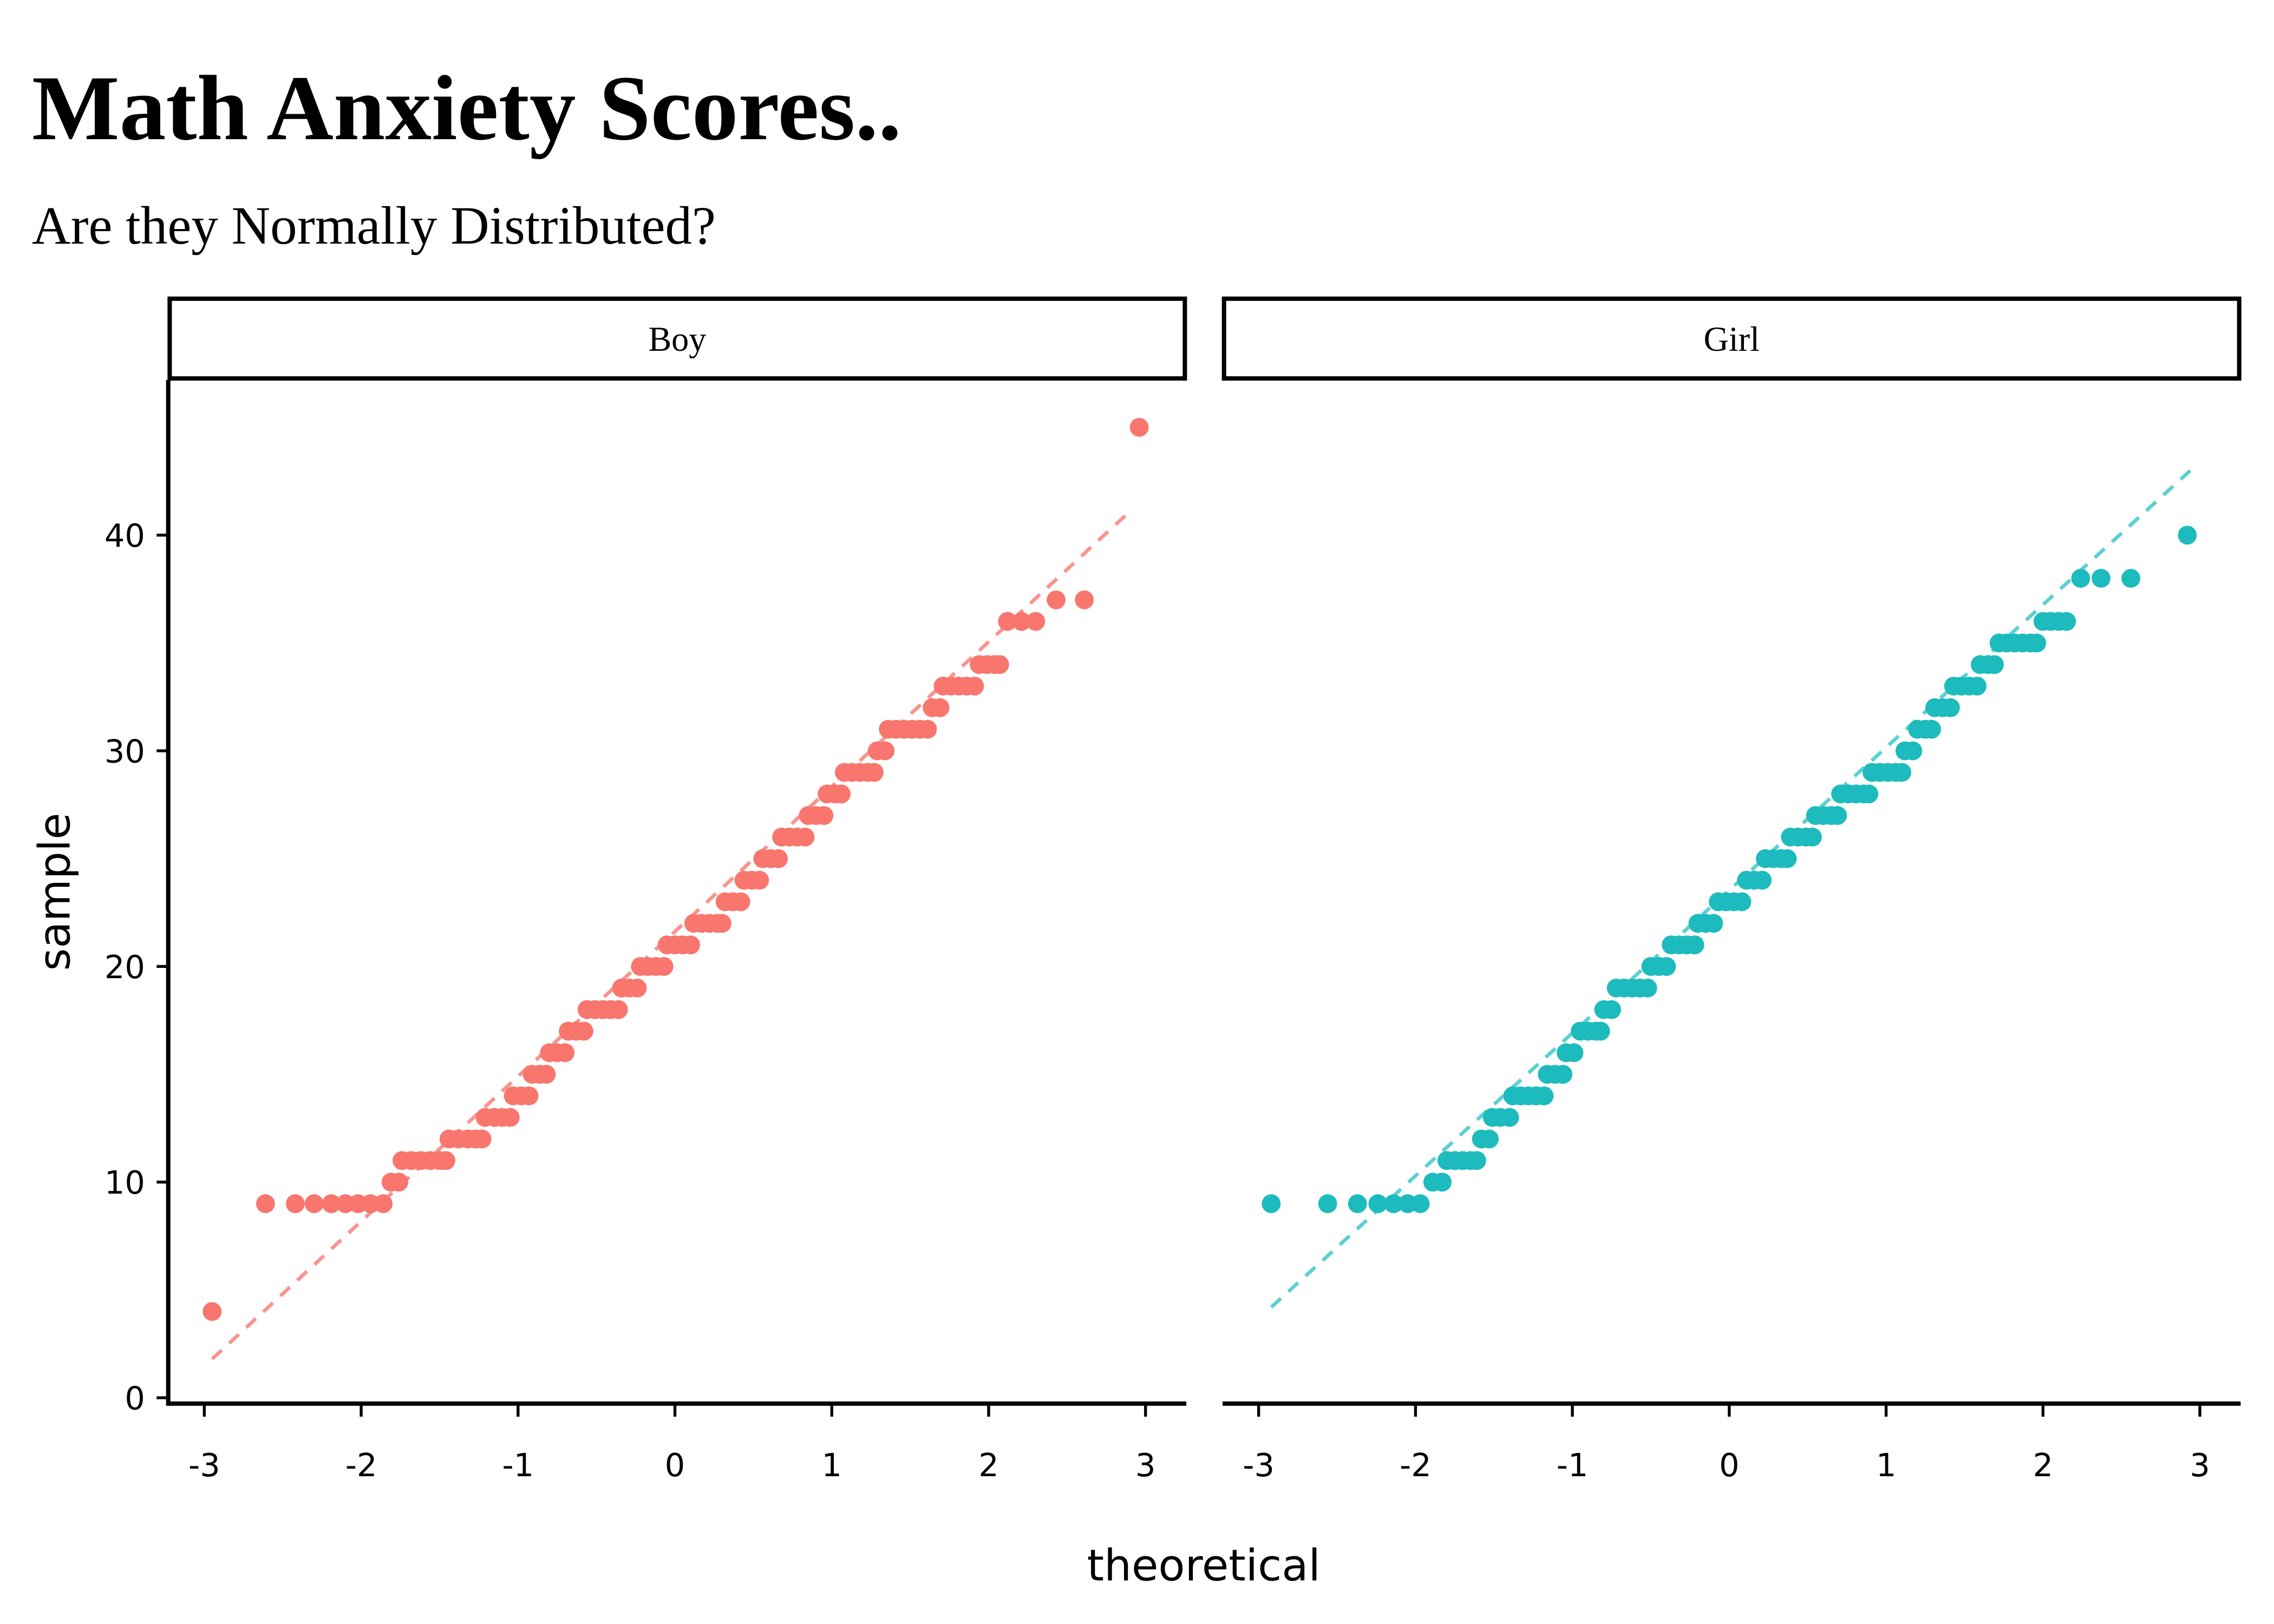  I want to click on x-axis-label: theoretical, so click(1204, 1566).